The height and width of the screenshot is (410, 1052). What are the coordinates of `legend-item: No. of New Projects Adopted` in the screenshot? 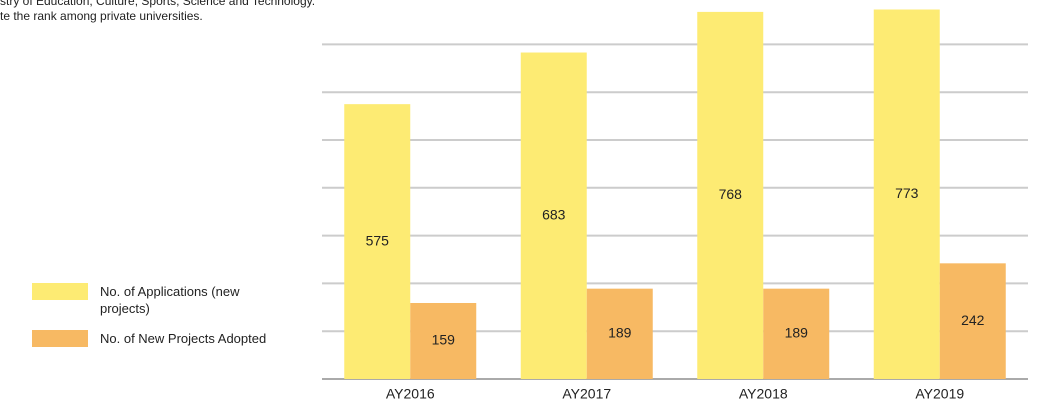 It's located at (149, 338).